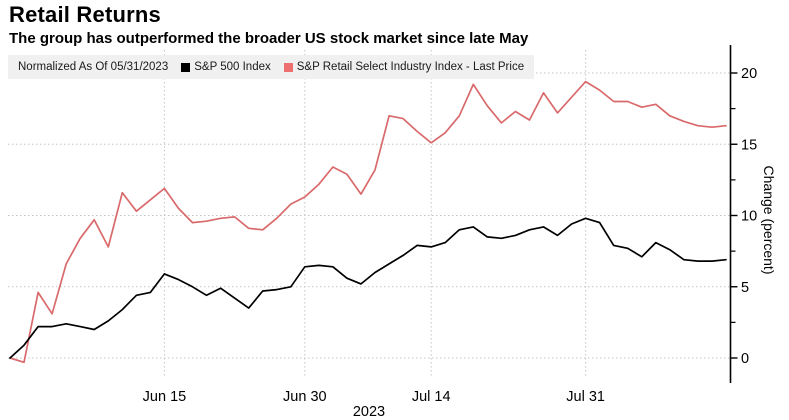  What do you see at coordinates (749, 217) in the screenshot?
I see `y-tick-label-10: 10` at bounding box center [749, 217].